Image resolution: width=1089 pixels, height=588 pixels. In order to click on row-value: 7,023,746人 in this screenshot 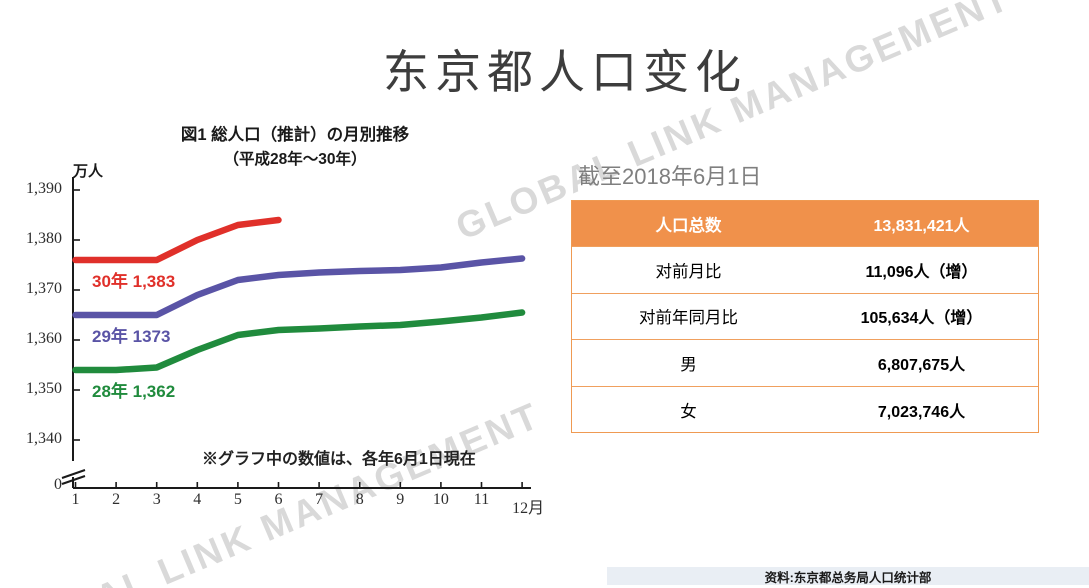, I will do `click(921, 412)`.